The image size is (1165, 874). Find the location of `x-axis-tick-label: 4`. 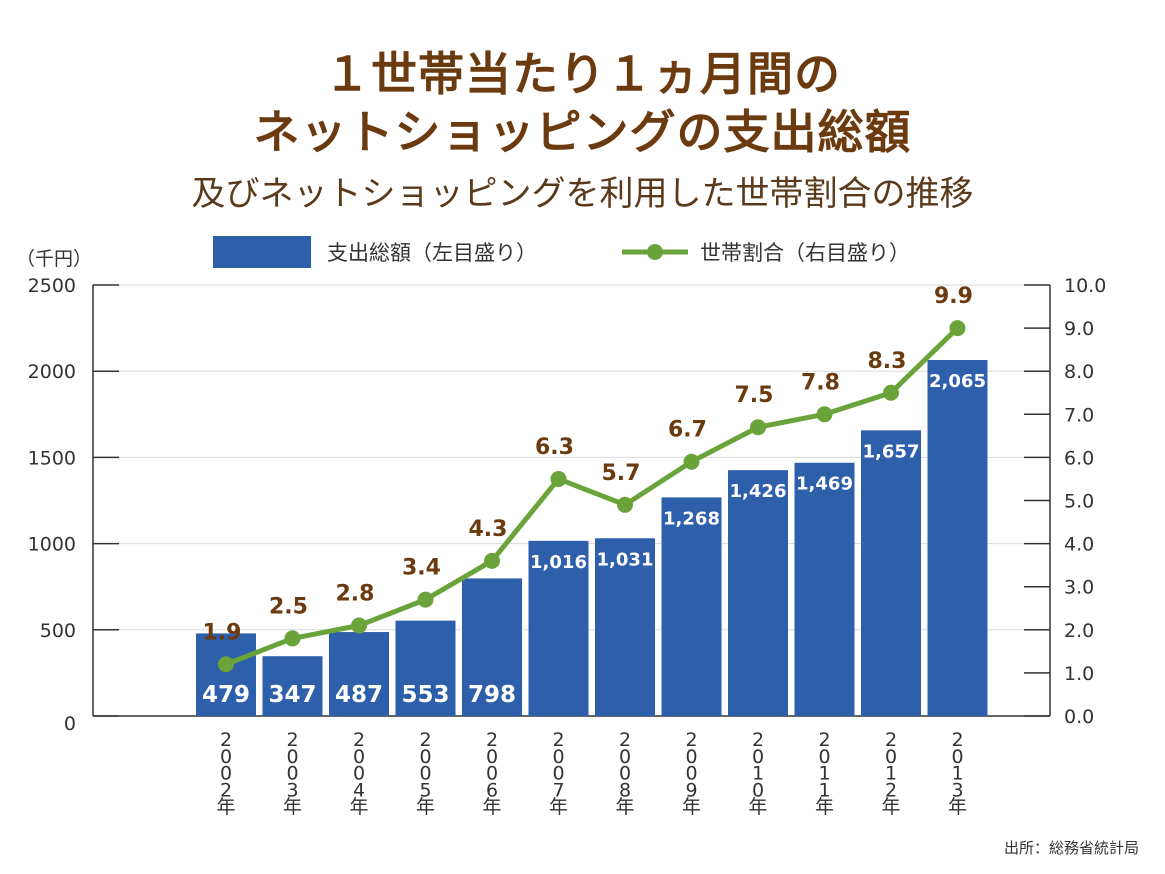

x-axis-tick-label: 4 is located at coordinates (359, 790).